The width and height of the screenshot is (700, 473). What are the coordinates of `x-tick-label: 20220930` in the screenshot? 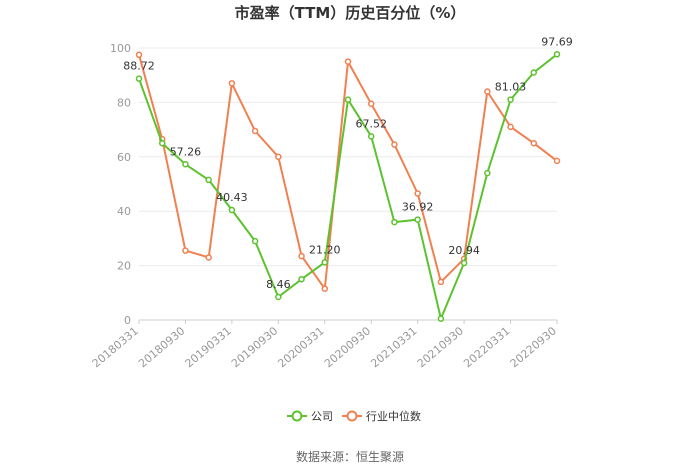 It's located at (533, 347).